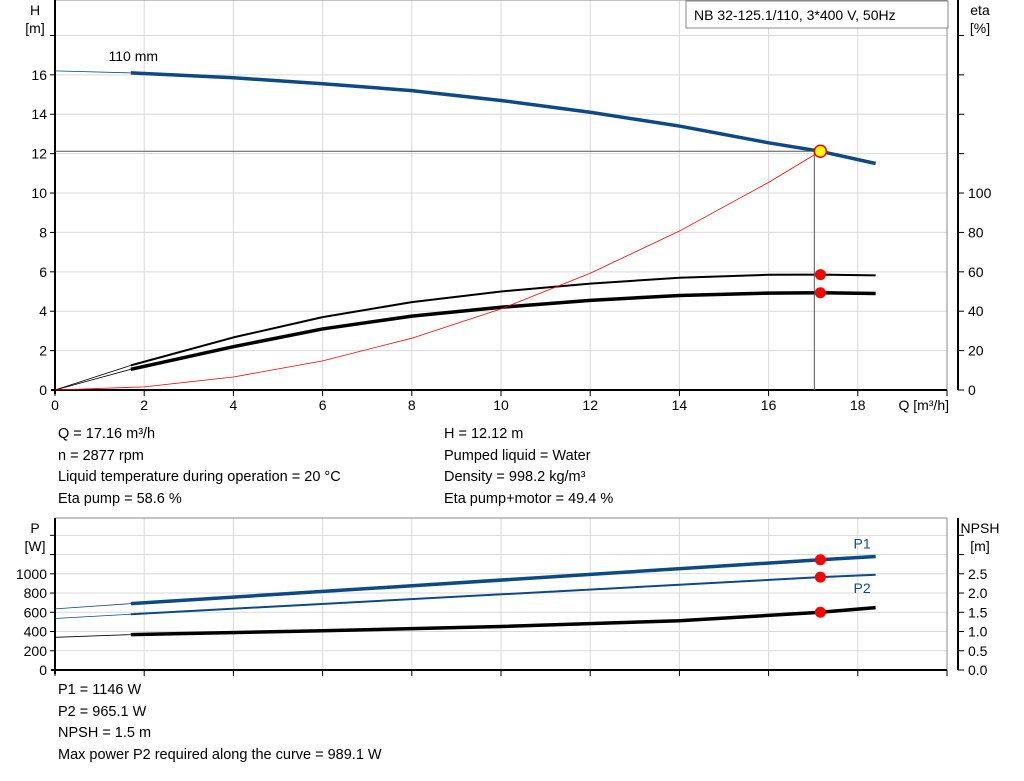  What do you see at coordinates (795, 15) in the screenshot?
I see `chart-title: NB 32-125.1/110, 3*400 V, 50Hz` at bounding box center [795, 15].